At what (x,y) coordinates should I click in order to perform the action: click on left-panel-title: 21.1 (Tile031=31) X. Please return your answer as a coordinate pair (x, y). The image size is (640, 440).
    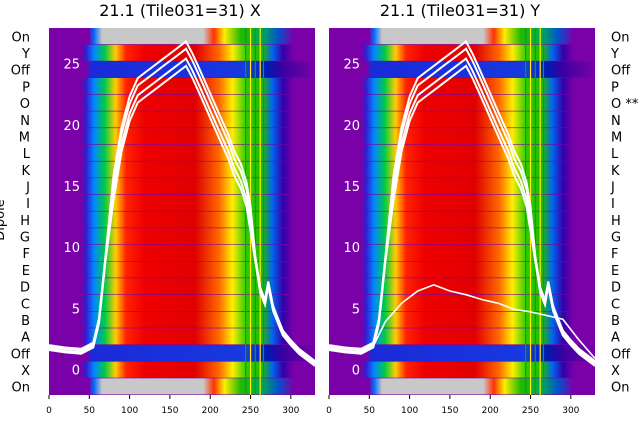
    Looking at the image, I should click on (180, 10).